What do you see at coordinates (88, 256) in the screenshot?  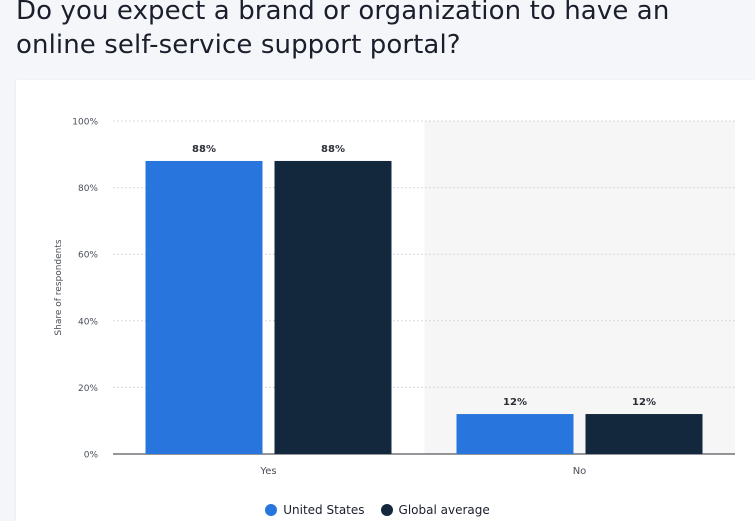 I see `y-tick-label: 60%` at bounding box center [88, 256].